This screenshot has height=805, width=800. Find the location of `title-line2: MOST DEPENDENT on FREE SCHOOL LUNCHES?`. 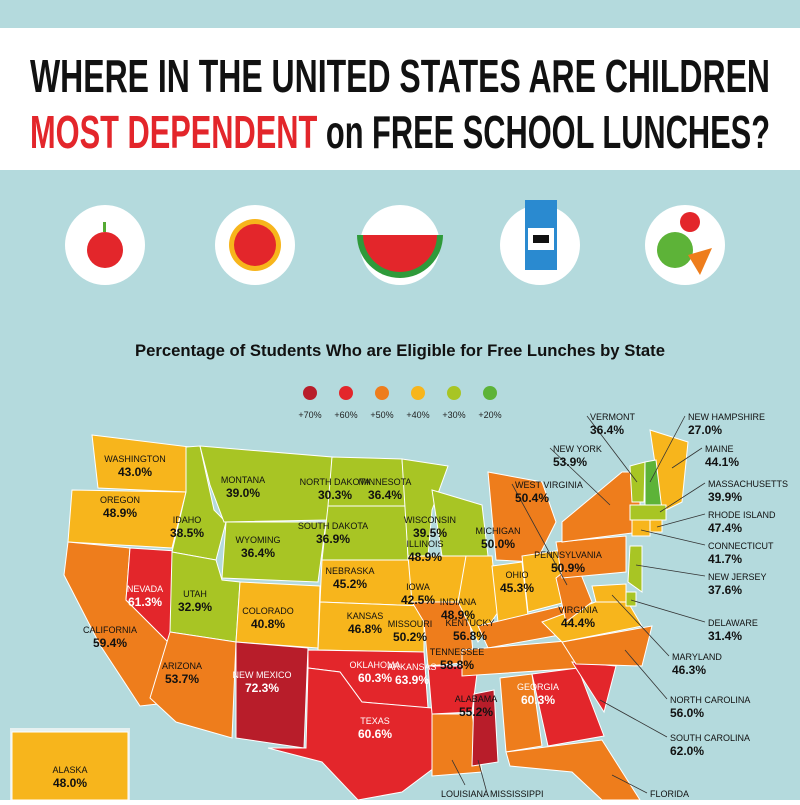

title-line2: MOST DEPENDENT on FREE SCHOOL LUNCHES? is located at coordinates (400, 132).